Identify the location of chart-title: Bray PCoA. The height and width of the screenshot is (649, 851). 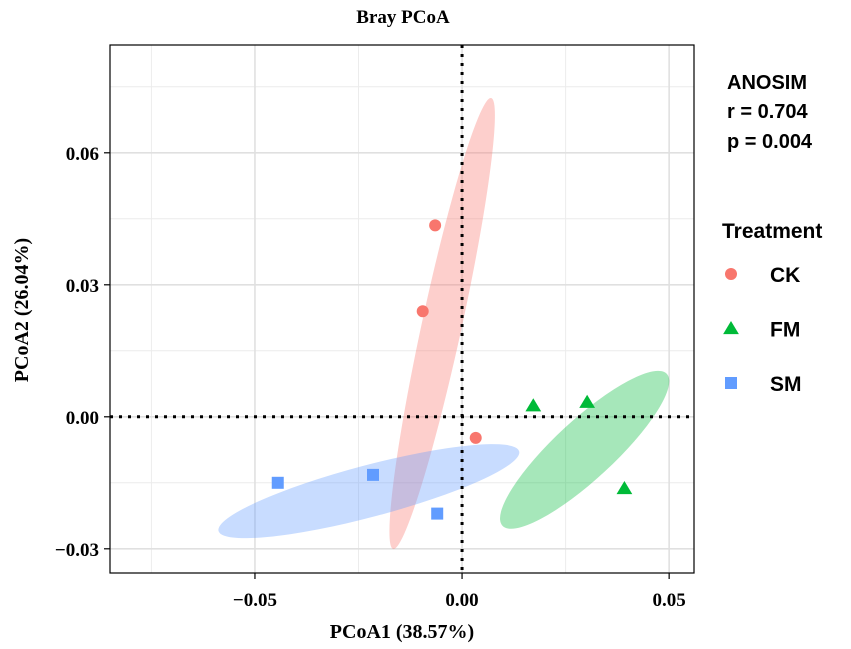
(403, 17).